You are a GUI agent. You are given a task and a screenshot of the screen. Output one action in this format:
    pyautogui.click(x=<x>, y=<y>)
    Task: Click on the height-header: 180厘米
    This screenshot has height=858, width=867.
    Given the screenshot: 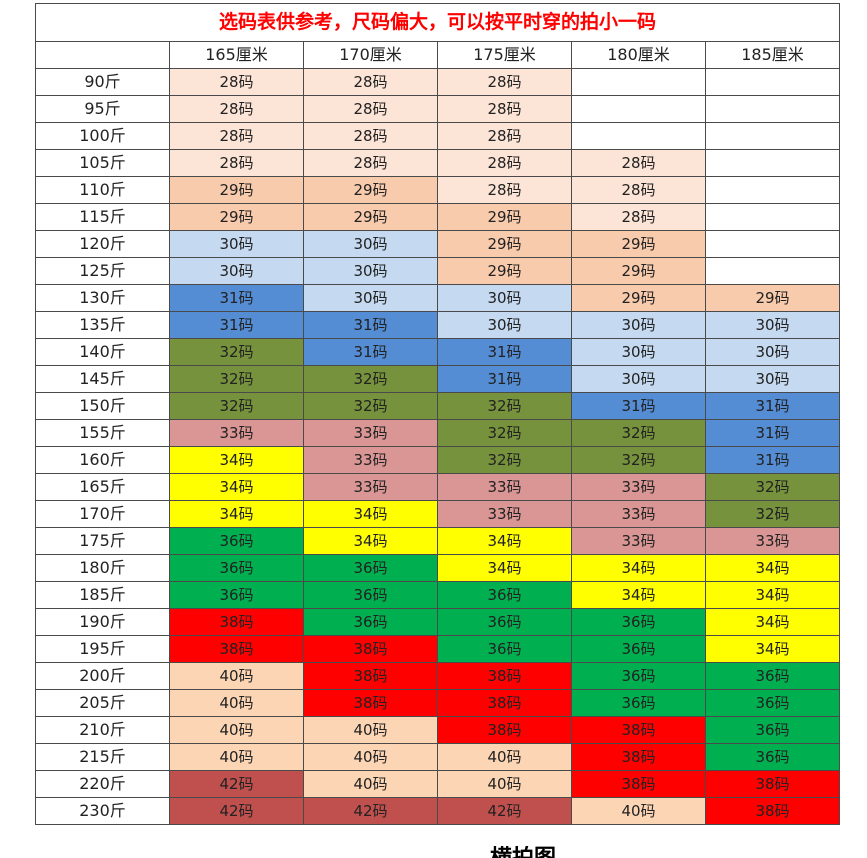 What is the action you would take?
    pyautogui.click(x=638, y=55)
    